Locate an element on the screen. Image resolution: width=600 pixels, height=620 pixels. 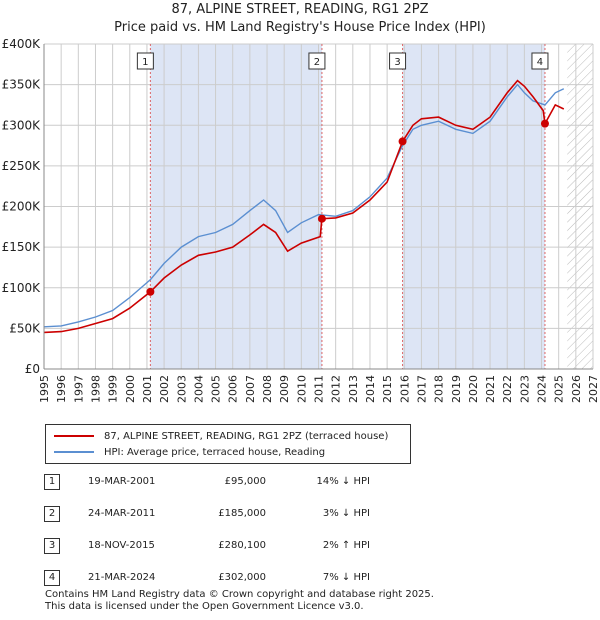
sale-row: 4 21-MAR-2024 £302,000 7% ↓ HPI is located at coordinates (300, 579).